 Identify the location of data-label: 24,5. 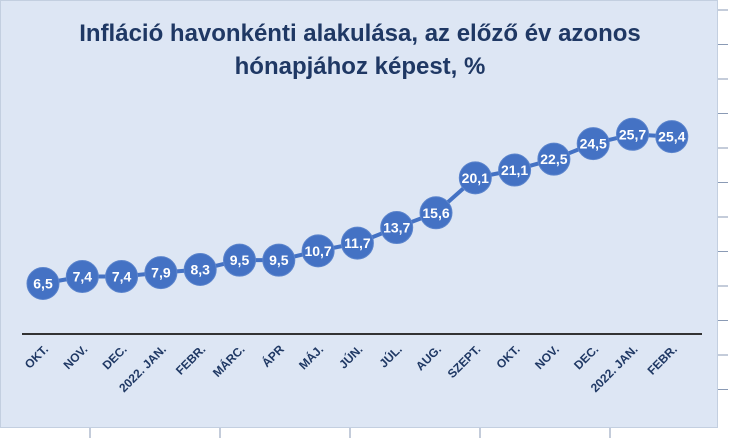
(593, 144).